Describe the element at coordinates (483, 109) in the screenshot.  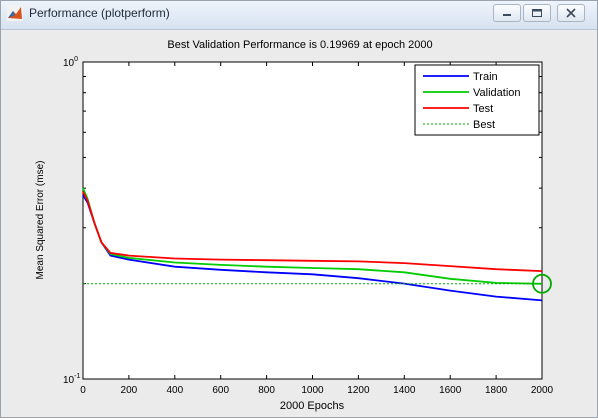
I see `legend-label-test: Test` at that location.